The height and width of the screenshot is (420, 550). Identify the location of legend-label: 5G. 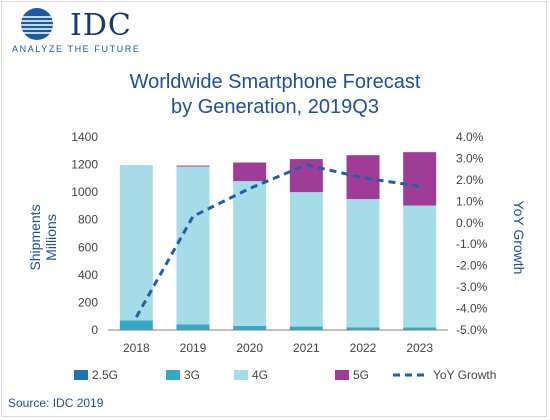
(361, 375).